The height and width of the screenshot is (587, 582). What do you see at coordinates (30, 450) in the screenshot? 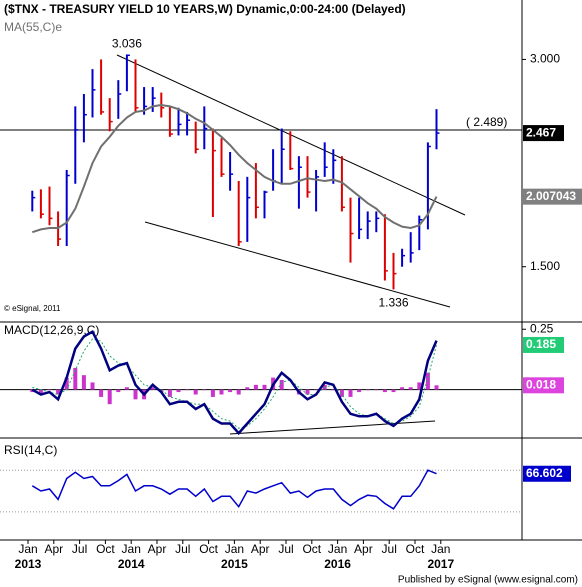
I see `panel-title: RSI(14,C)` at bounding box center [30, 450].